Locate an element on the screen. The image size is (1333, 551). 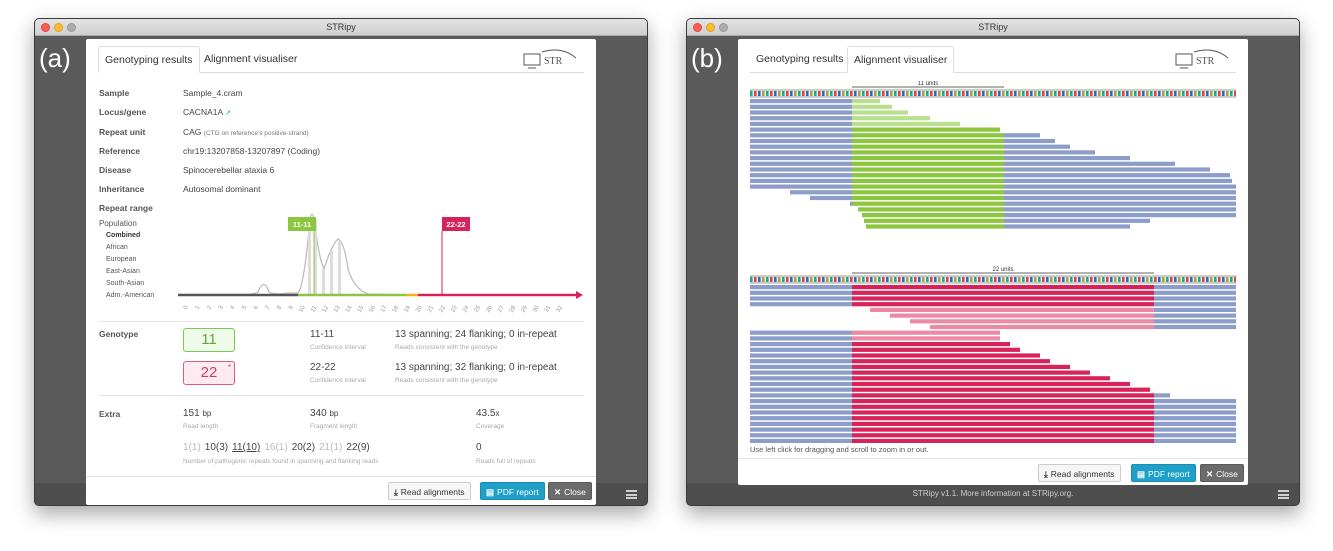
reference-label: Reference is located at coordinates (120, 151).